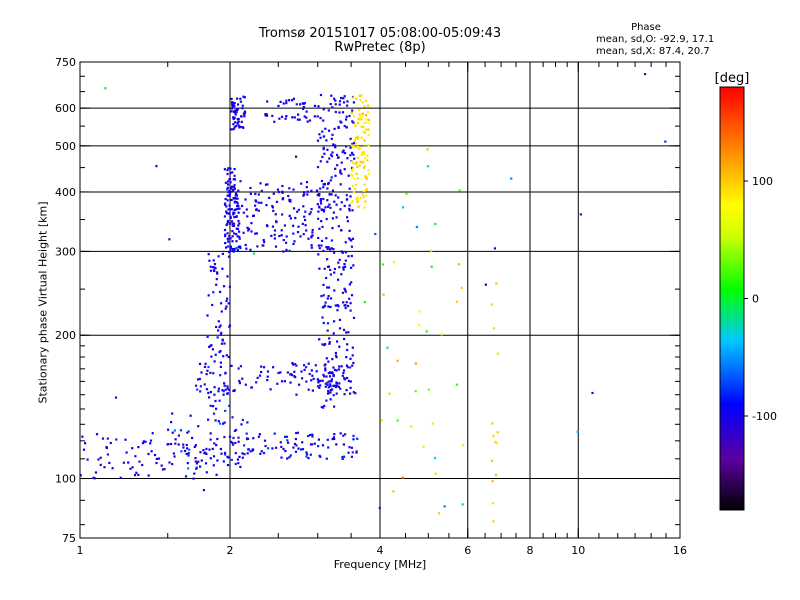  What do you see at coordinates (65, 192) in the screenshot?
I see `y-tick-label: 400` at bounding box center [65, 192].